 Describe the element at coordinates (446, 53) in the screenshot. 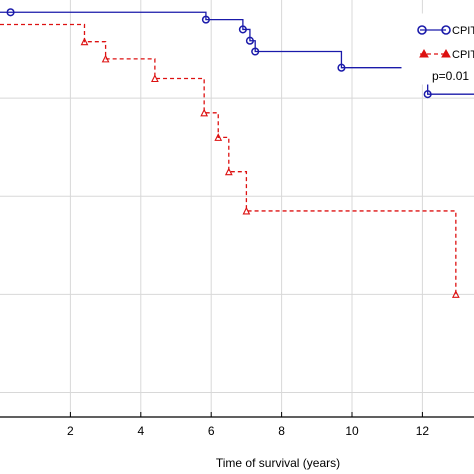

I see `legend-marker-series-2b` at that location.